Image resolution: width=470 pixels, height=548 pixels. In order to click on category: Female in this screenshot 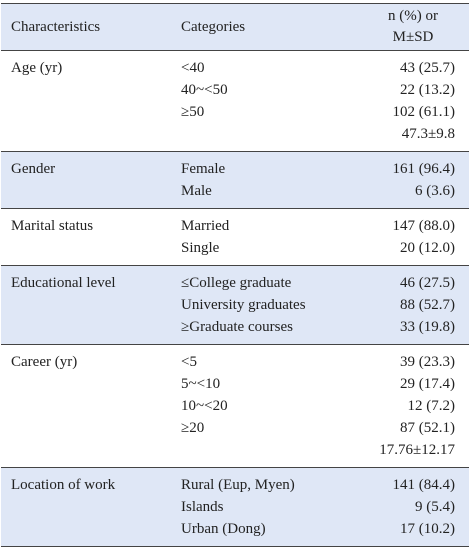, I will do `click(203, 169)`.